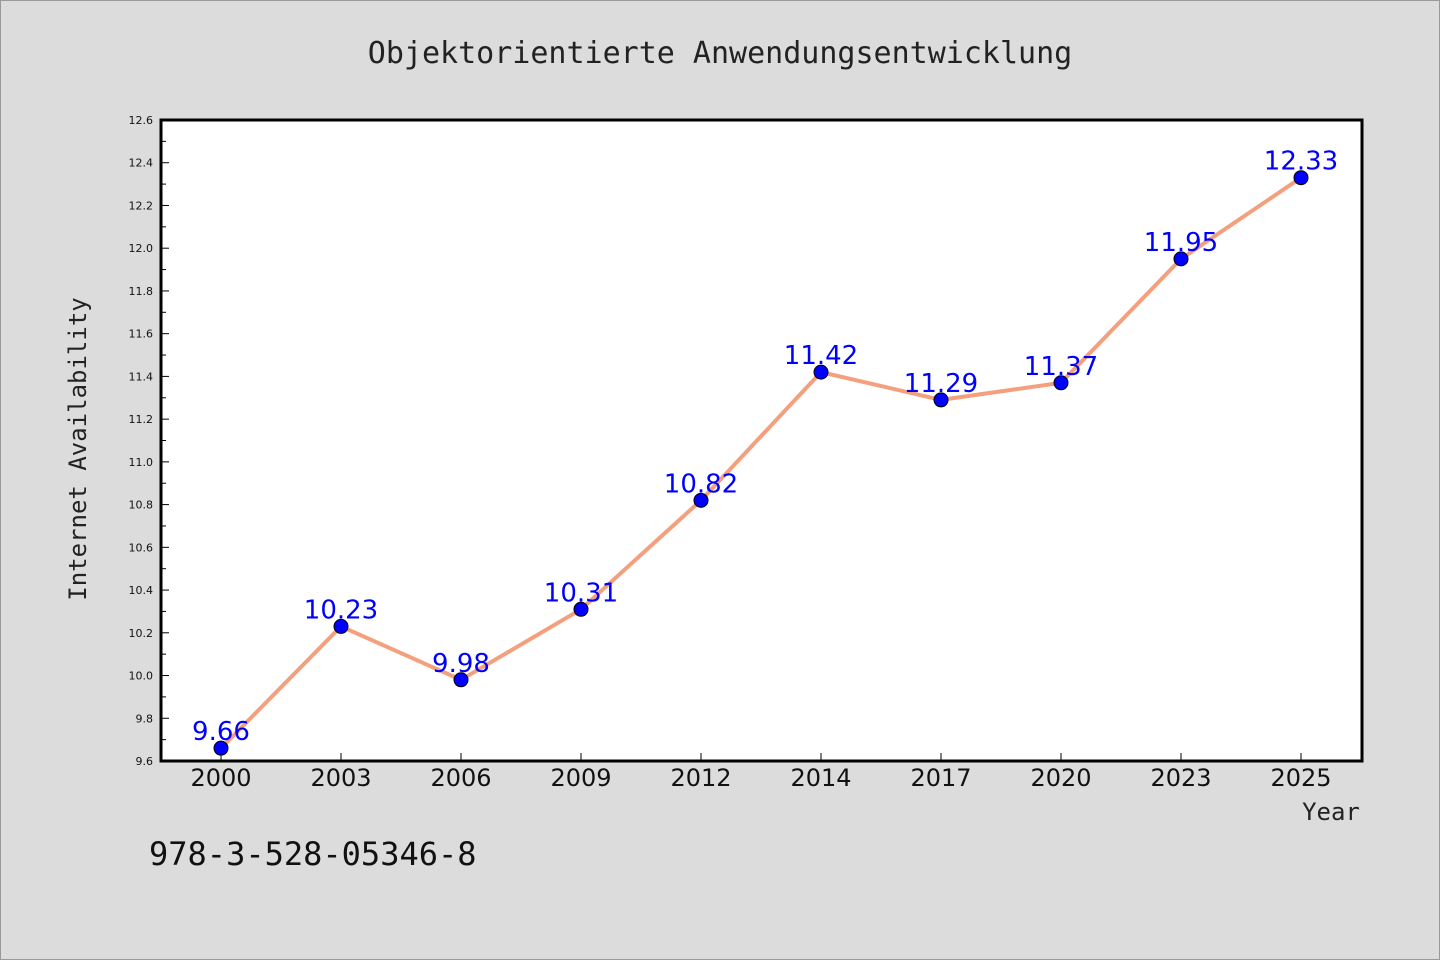 The height and width of the screenshot is (960, 1440). I want to click on data-label: 9.66, so click(221, 732).